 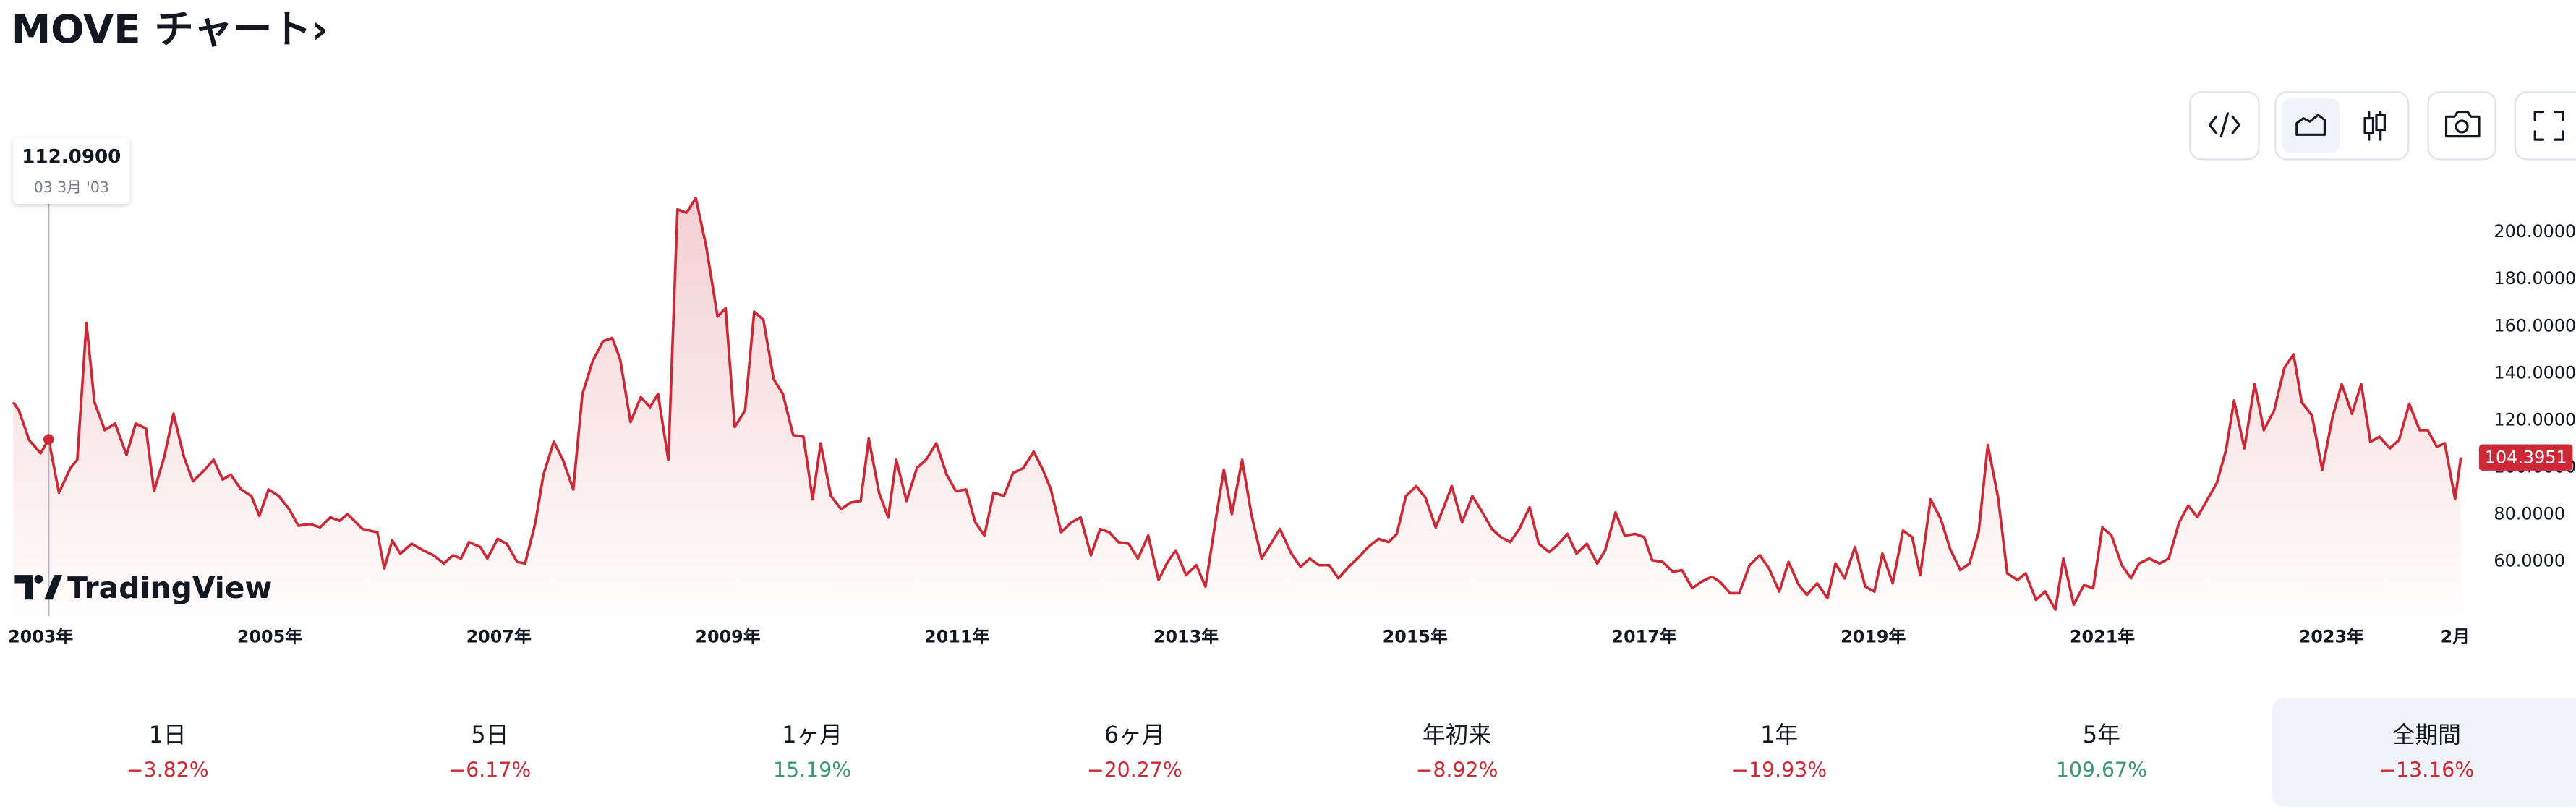 I want to click on x-tick-label: 2013年, so click(x=1186, y=636).